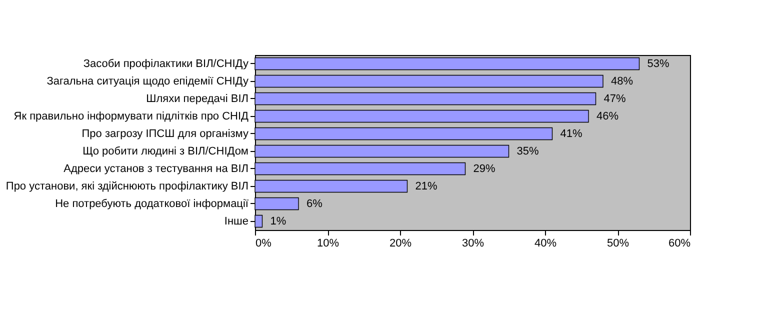 The width and height of the screenshot is (769, 322). What do you see at coordinates (473, 244) in the screenshot?
I see `x-tick-label: 30%` at bounding box center [473, 244].